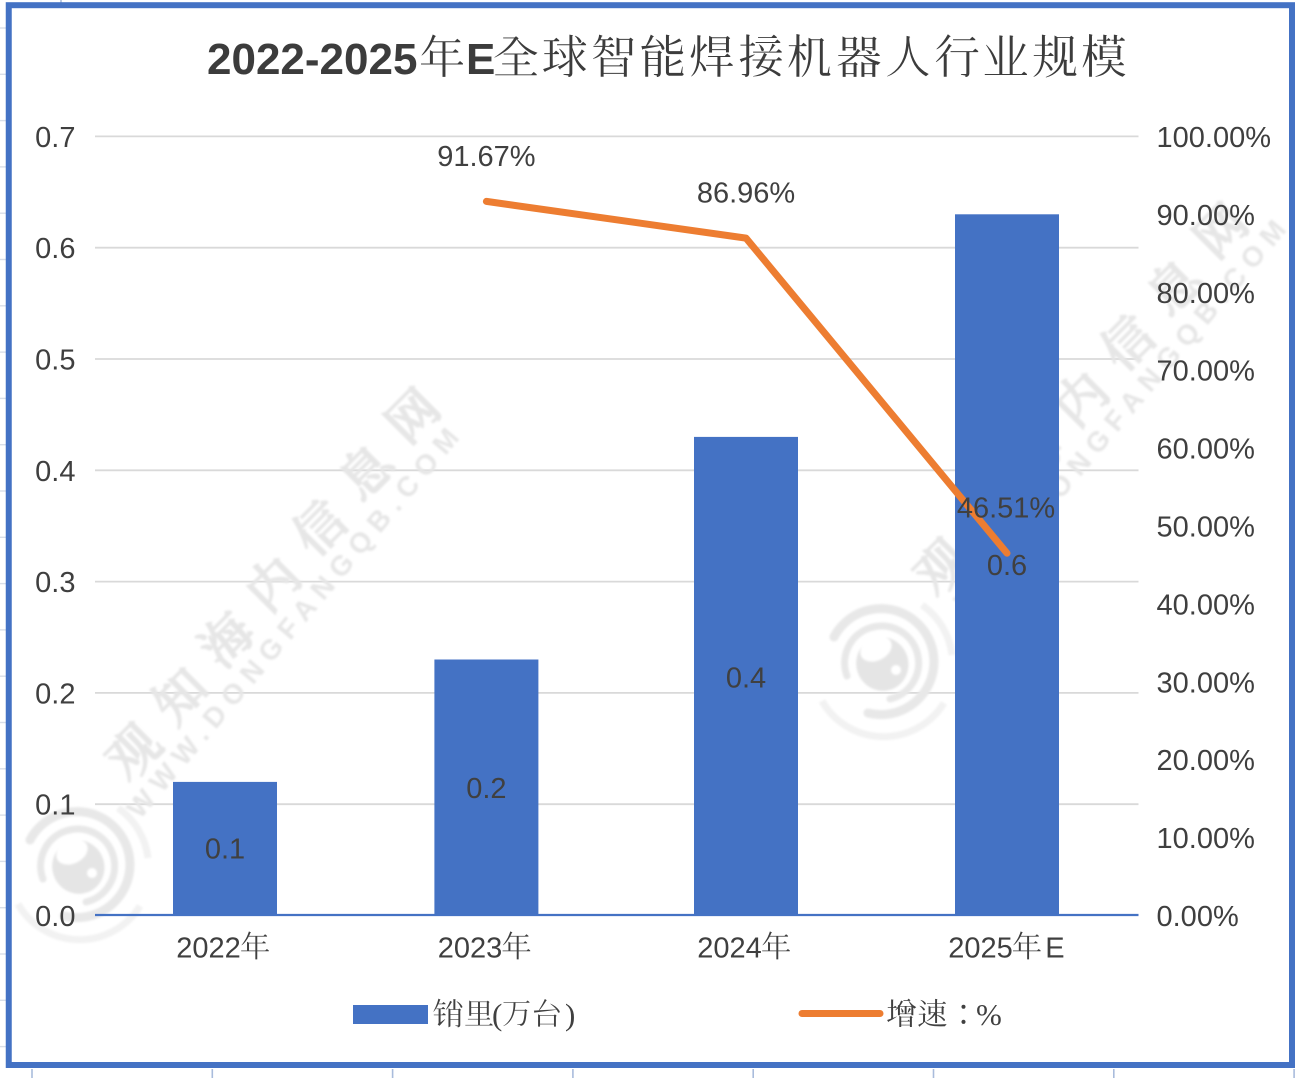 This screenshot has height=1078, width=1296. Describe the element at coordinates (1214, 138) in the screenshot. I see `svg-text: 100.00%` at that location.